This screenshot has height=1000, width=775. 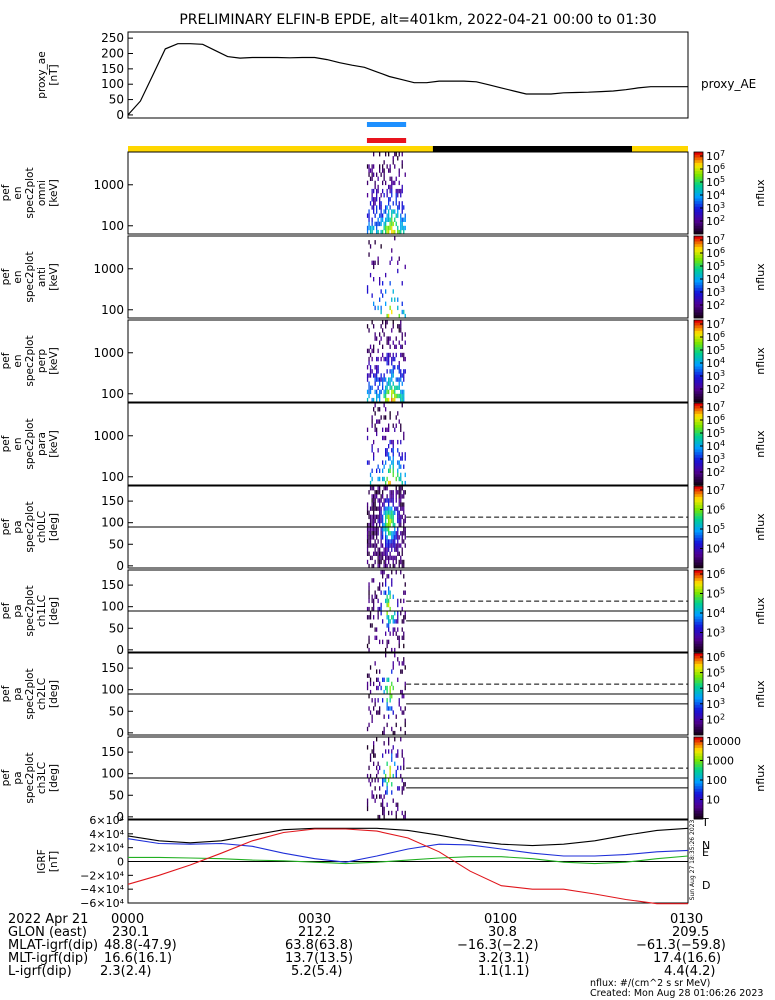 I want to click on pa-ch3LC-colorbar-step, so click(x=698, y=790).